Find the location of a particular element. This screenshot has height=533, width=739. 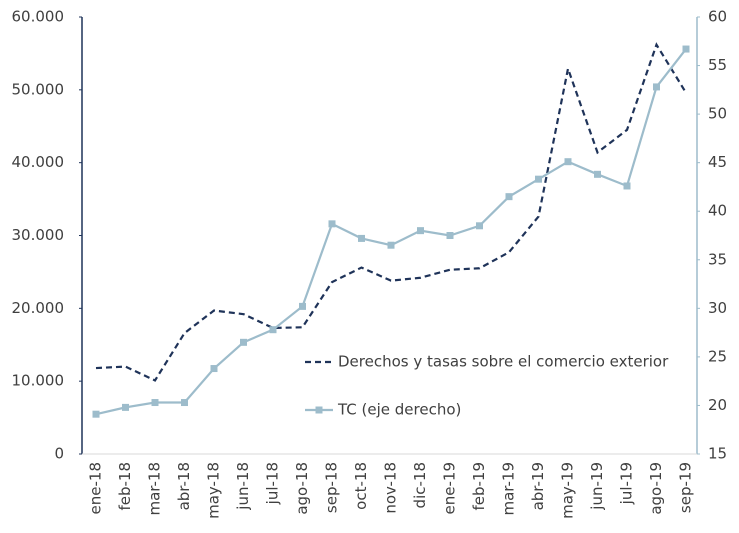

x-tick-label: sep-18 is located at coordinates (332, 487).